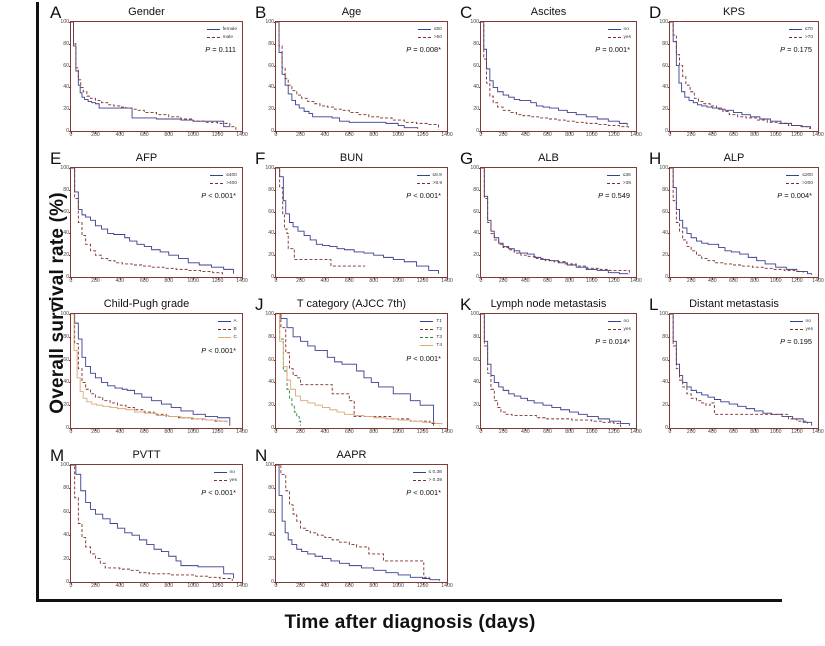  I want to click on x-tick-label: 1200, so click(422, 135).